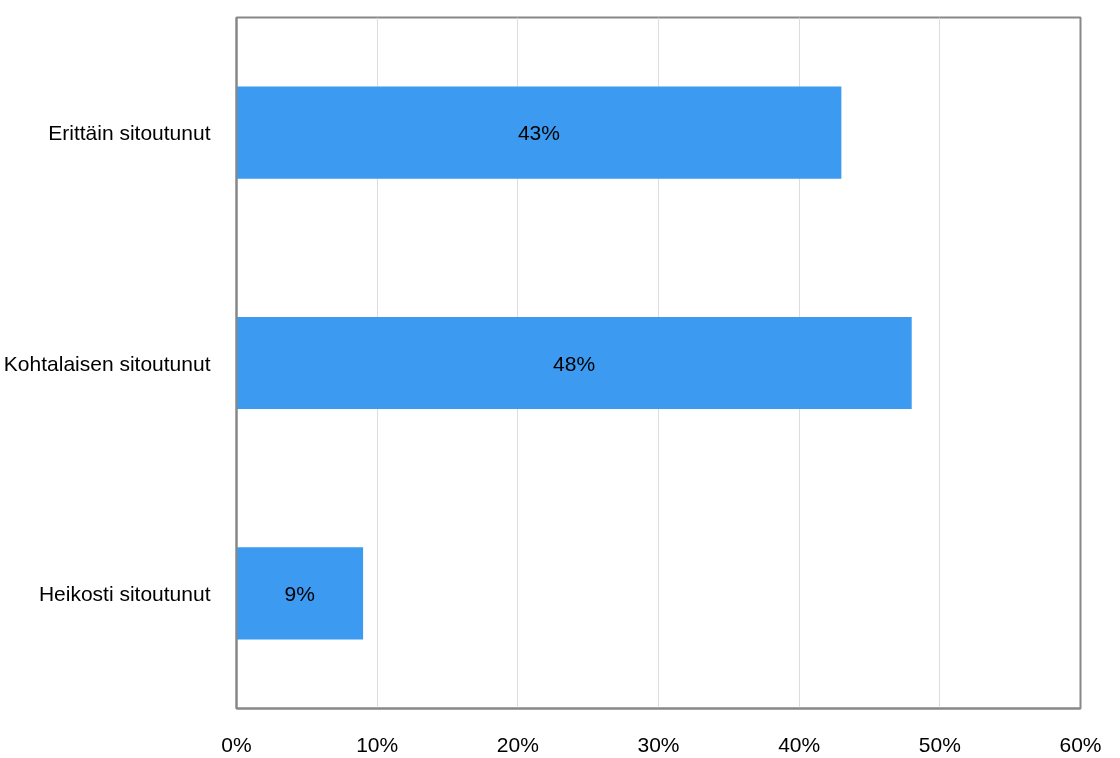 Image resolution: width=1120 pixels, height=758 pixels. Describe the element at coordinates (236, 744) in the screenshot. I see `x-tick-label: 0%` at that location.